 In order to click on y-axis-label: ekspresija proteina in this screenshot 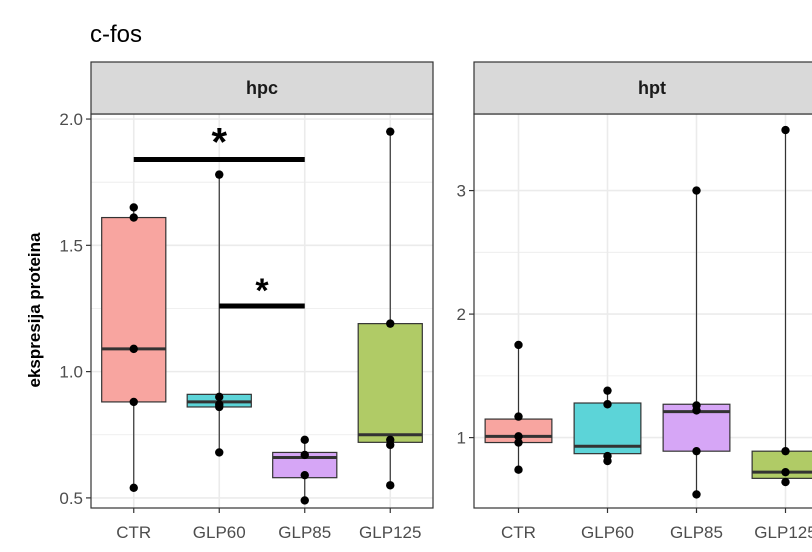, I will do `click(34, 310)`.